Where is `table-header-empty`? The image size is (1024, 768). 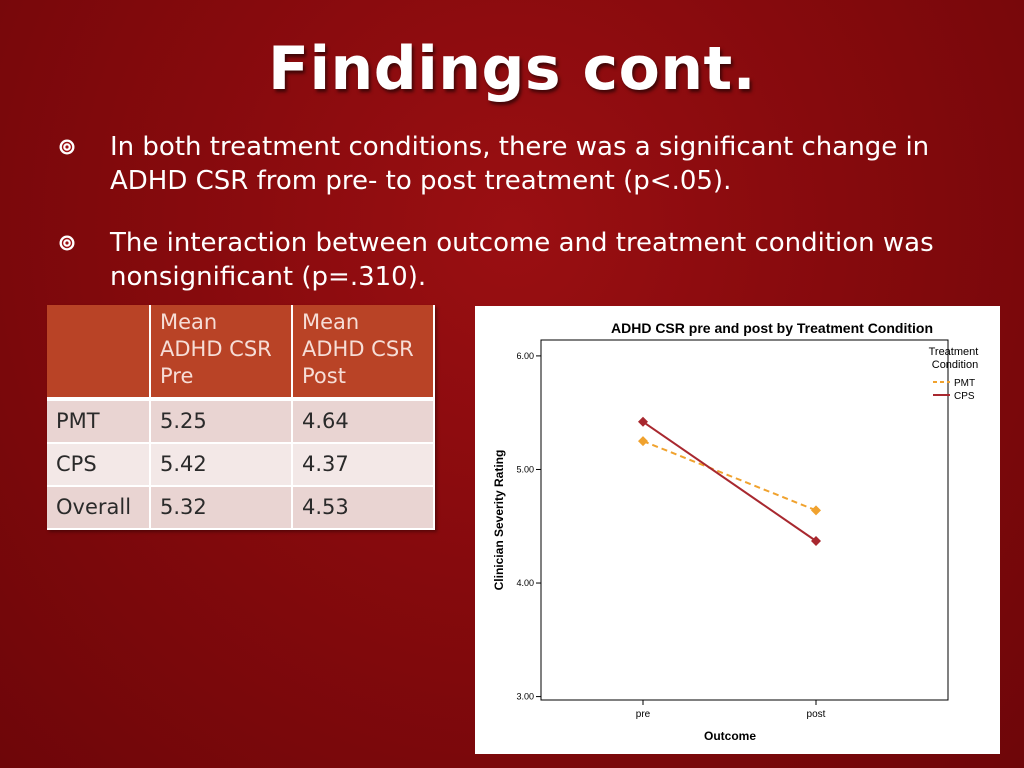 table-header-empty is located at coordinates (99, 353).